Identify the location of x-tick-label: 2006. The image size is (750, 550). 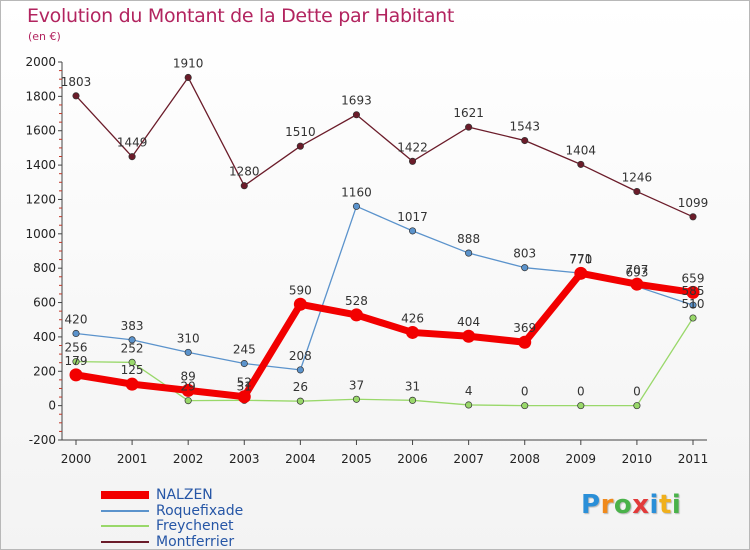
(412, 459).